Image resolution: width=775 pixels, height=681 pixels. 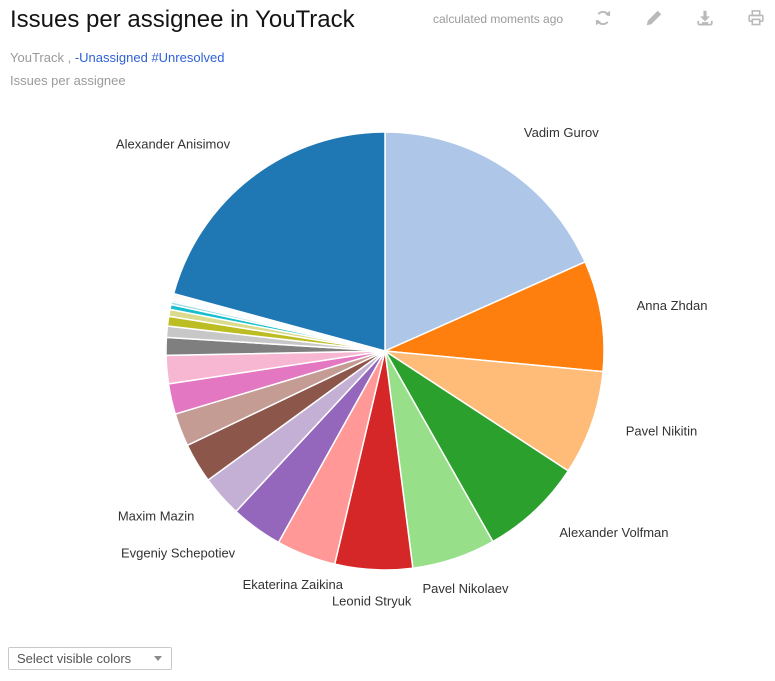 I want to click on pie-slice-label: Pavel Nikolaev, so click(x=466, y=588).